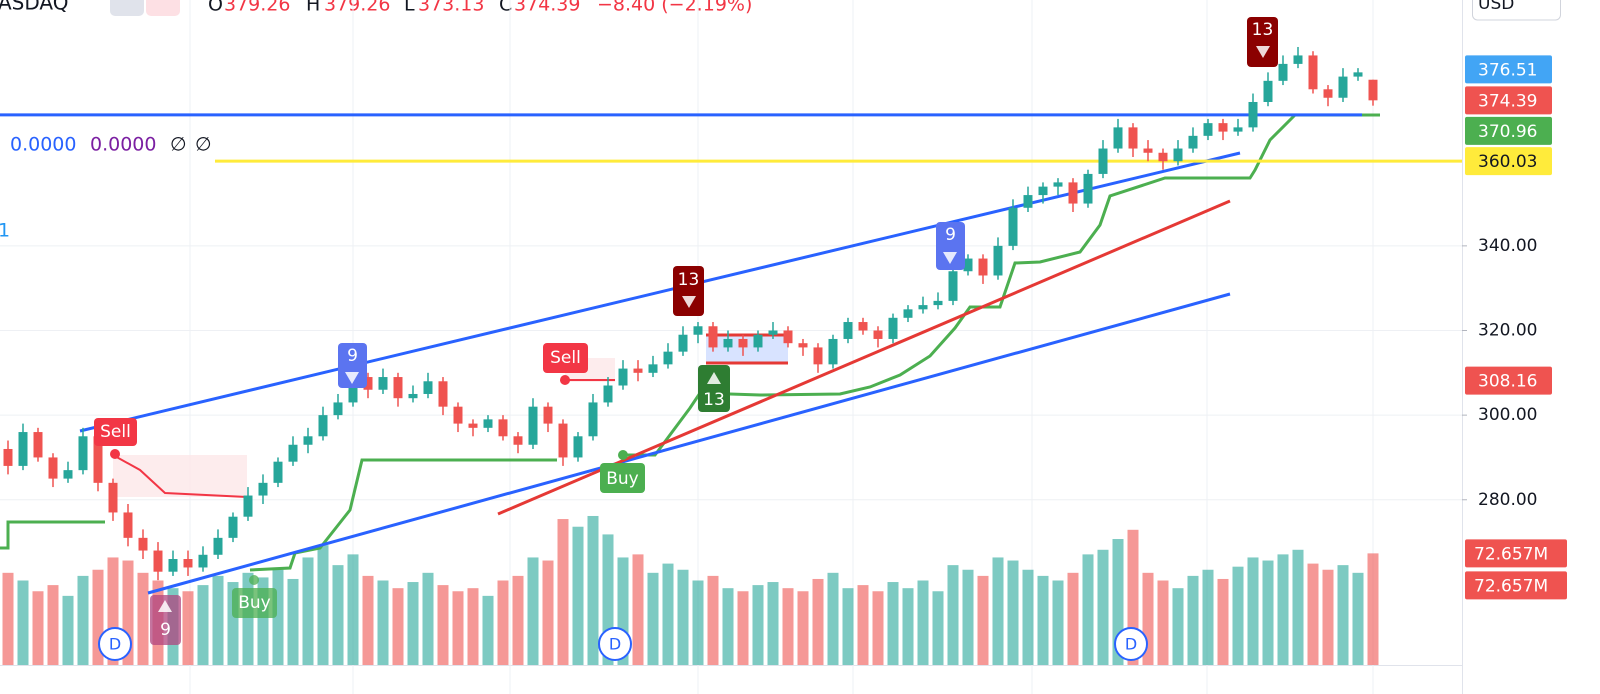 This screenshot has height=694, width=1600. I want to click on ohlc-value: 379.26, so click(357, 8).